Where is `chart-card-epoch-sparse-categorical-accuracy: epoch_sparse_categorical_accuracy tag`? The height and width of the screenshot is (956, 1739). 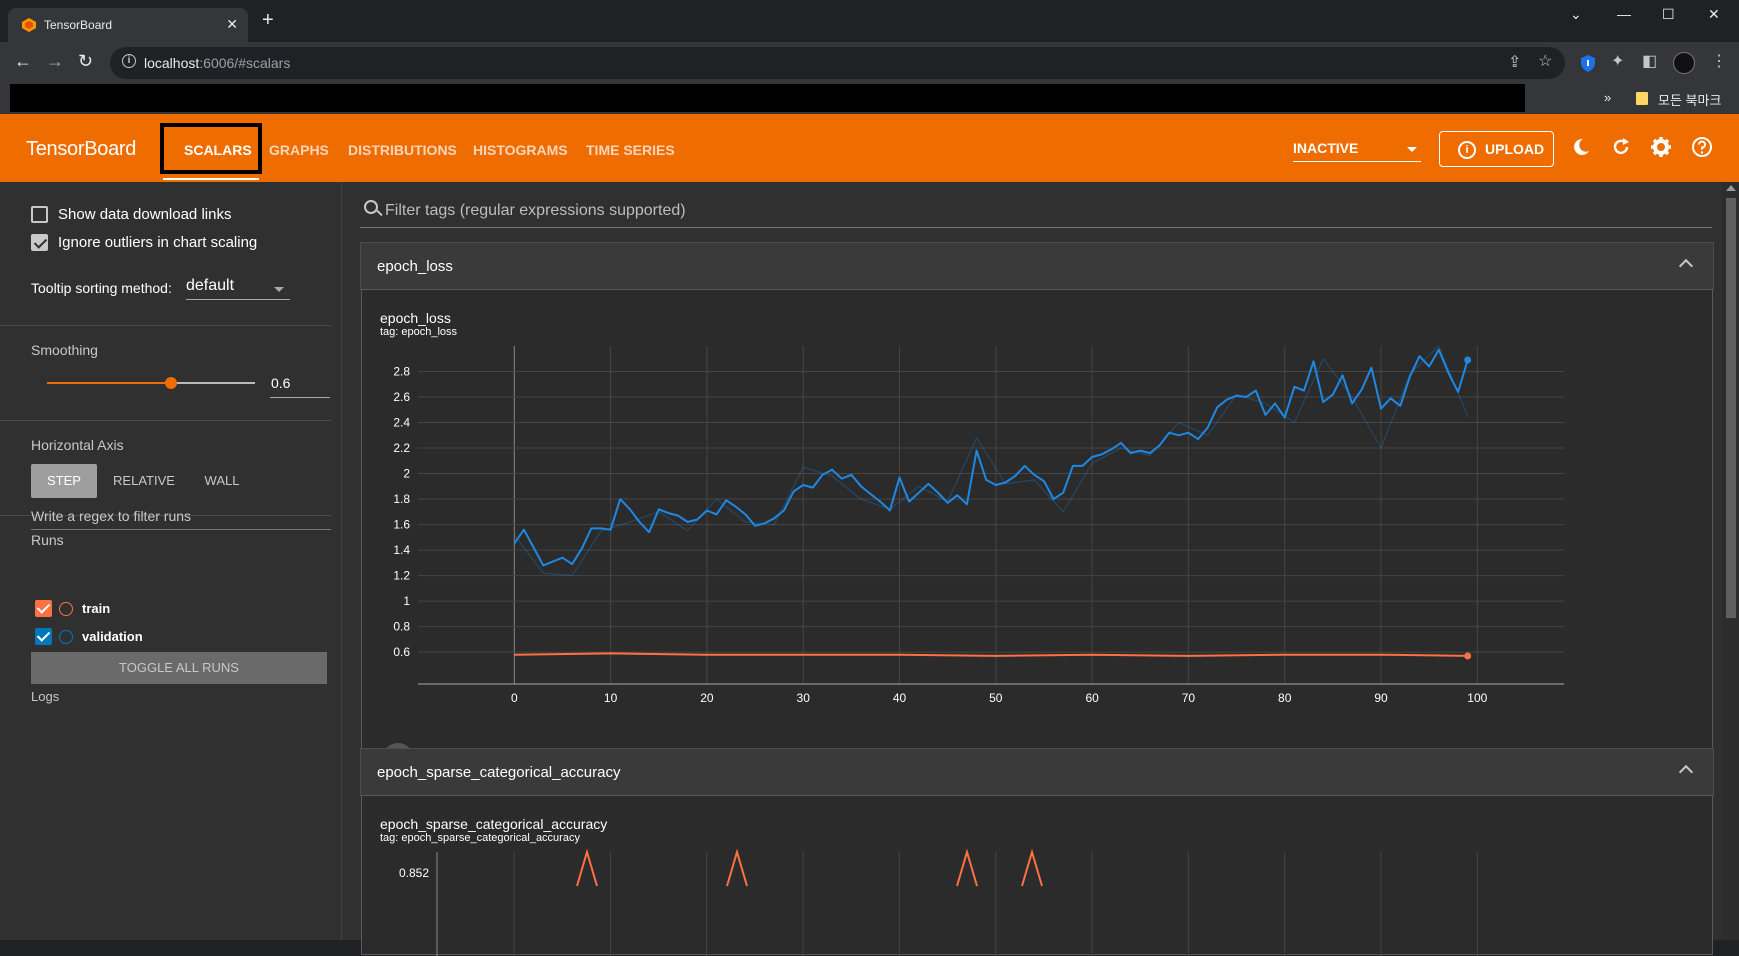
chart-card-epoch-sparse-categorical-accuracy: epoch_sparse_categorical_accuracy tag is located at coordinates (1037, 875).